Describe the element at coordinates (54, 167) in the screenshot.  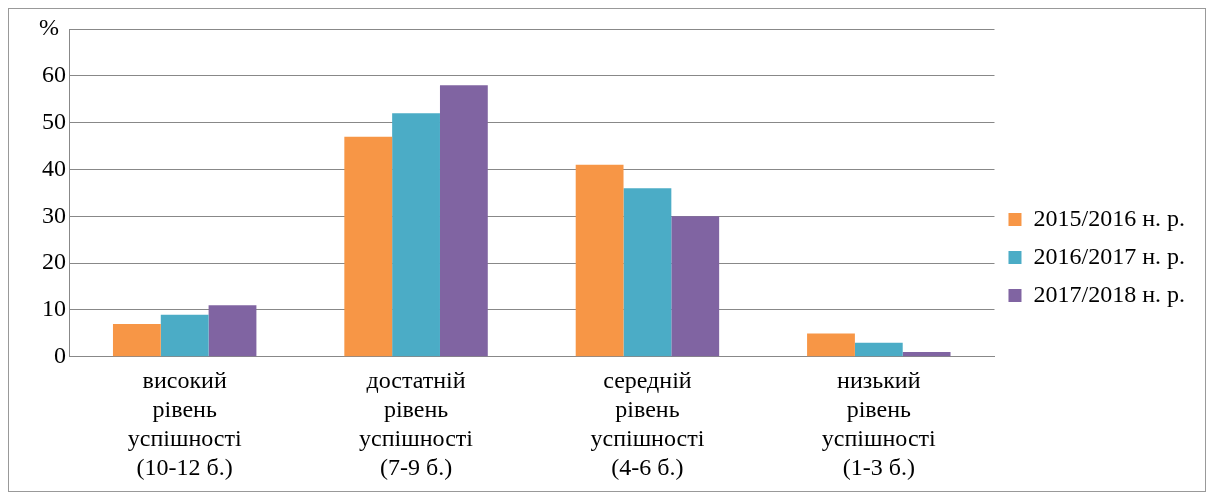
I see `y-tick-label: 40` at that location.